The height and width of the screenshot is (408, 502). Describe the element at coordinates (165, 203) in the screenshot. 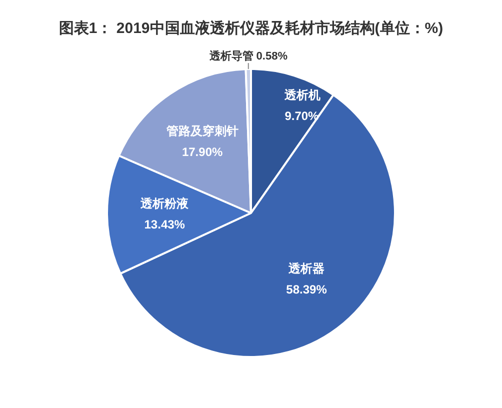

I see `slice-label: 透析粉液` at that location.